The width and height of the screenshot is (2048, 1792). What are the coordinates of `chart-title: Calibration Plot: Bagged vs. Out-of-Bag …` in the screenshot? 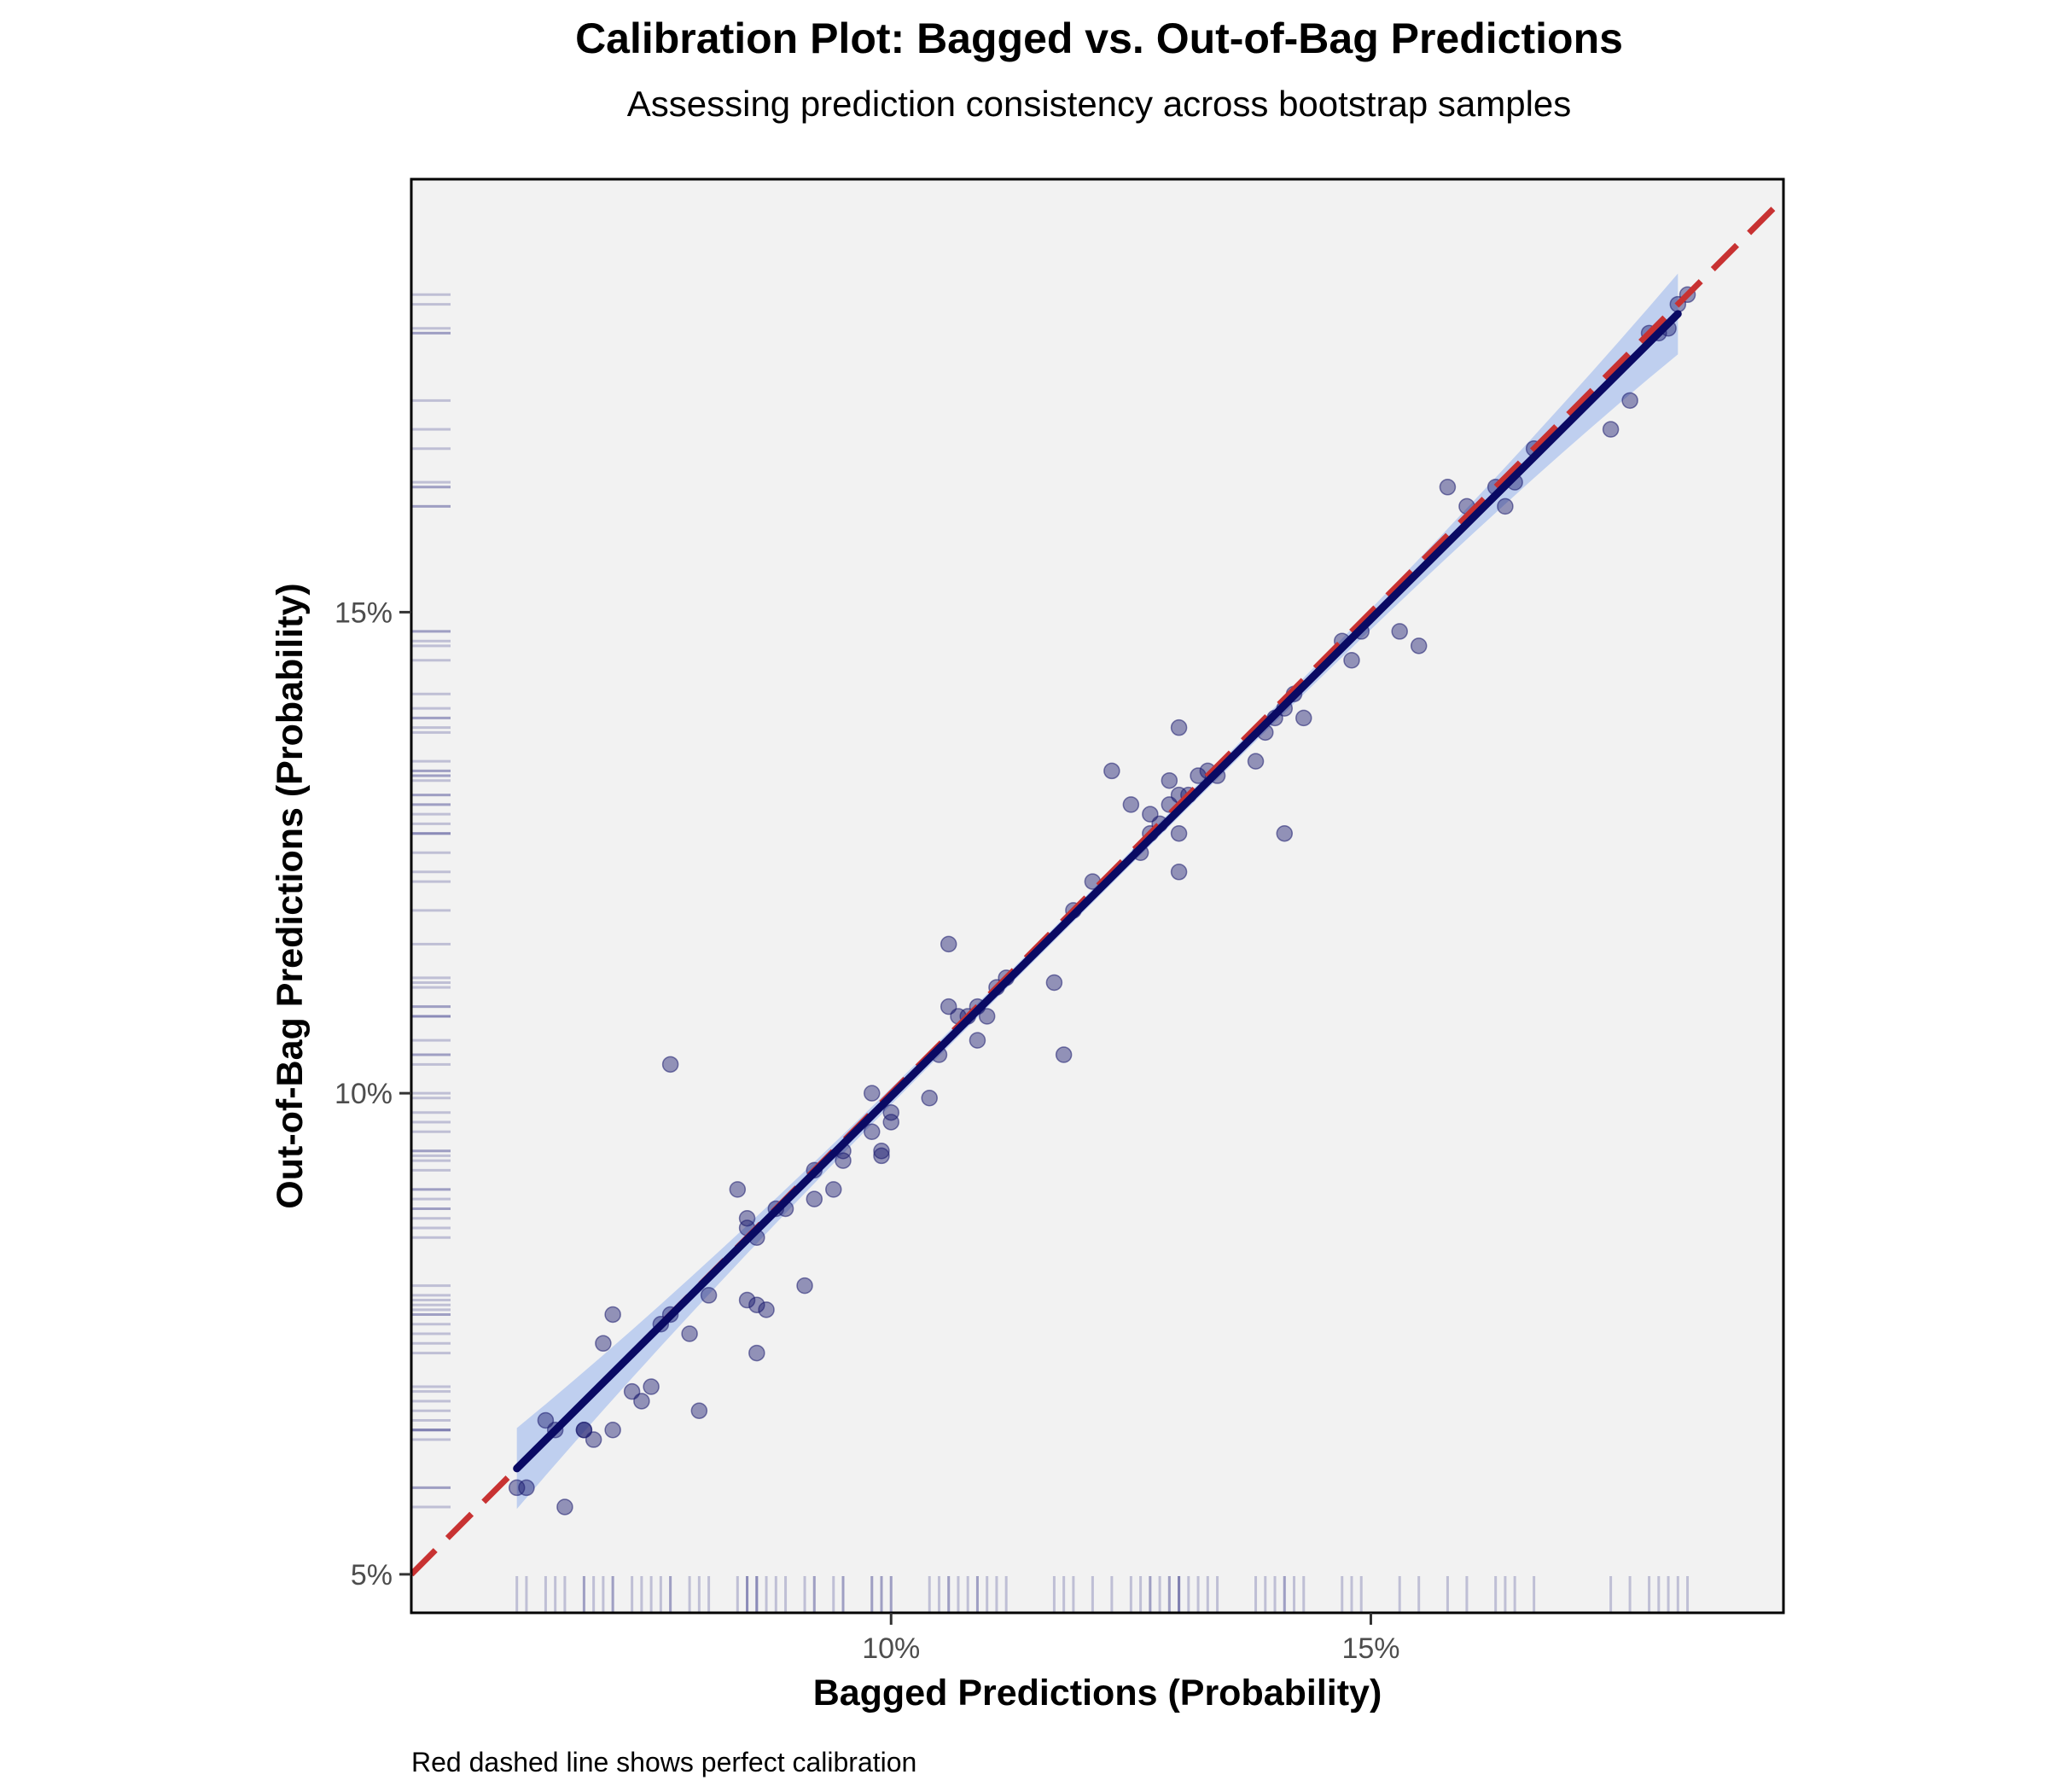 It's located at (1099, 38).